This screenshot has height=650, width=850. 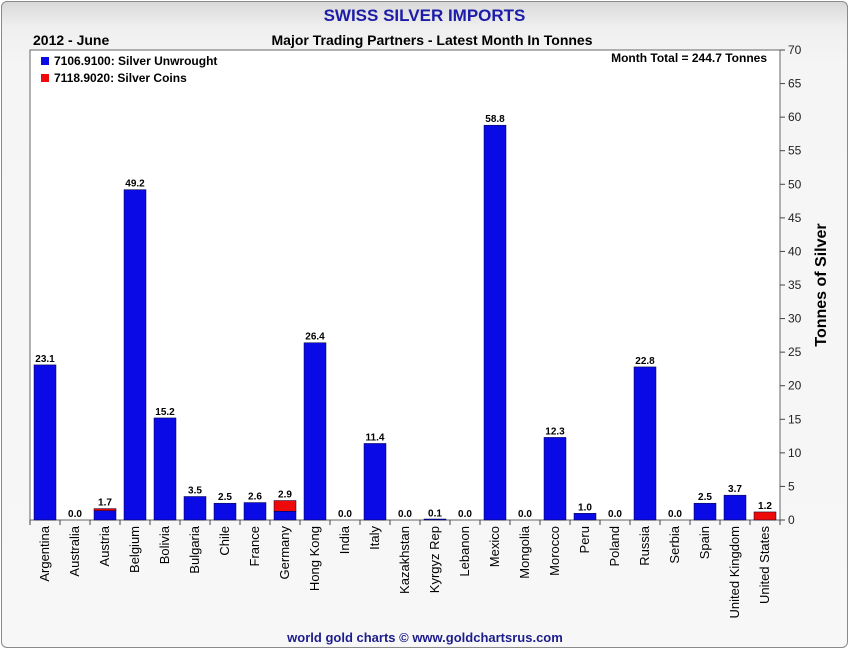 I want to click on y-axis: 0 5 10 15 20 25 30 35 40 45 50 55 60 65 70, so click(x=791, y=285).